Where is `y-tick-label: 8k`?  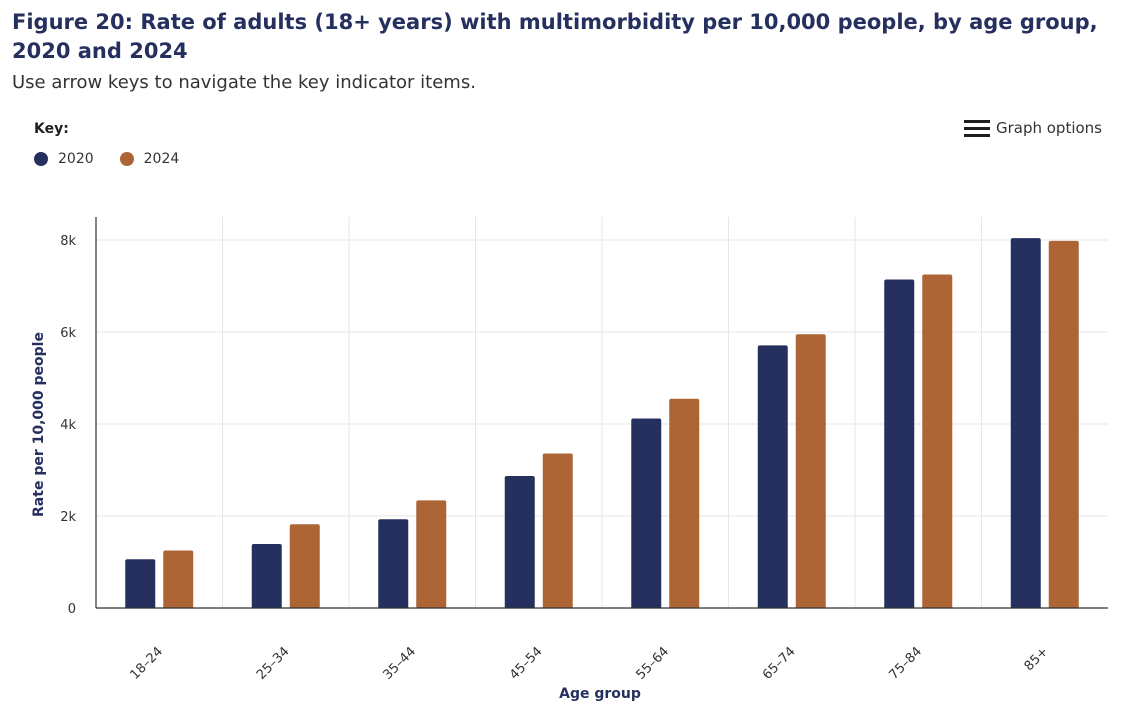
y-tick-label: 8k is located at coordinates (68, 241).